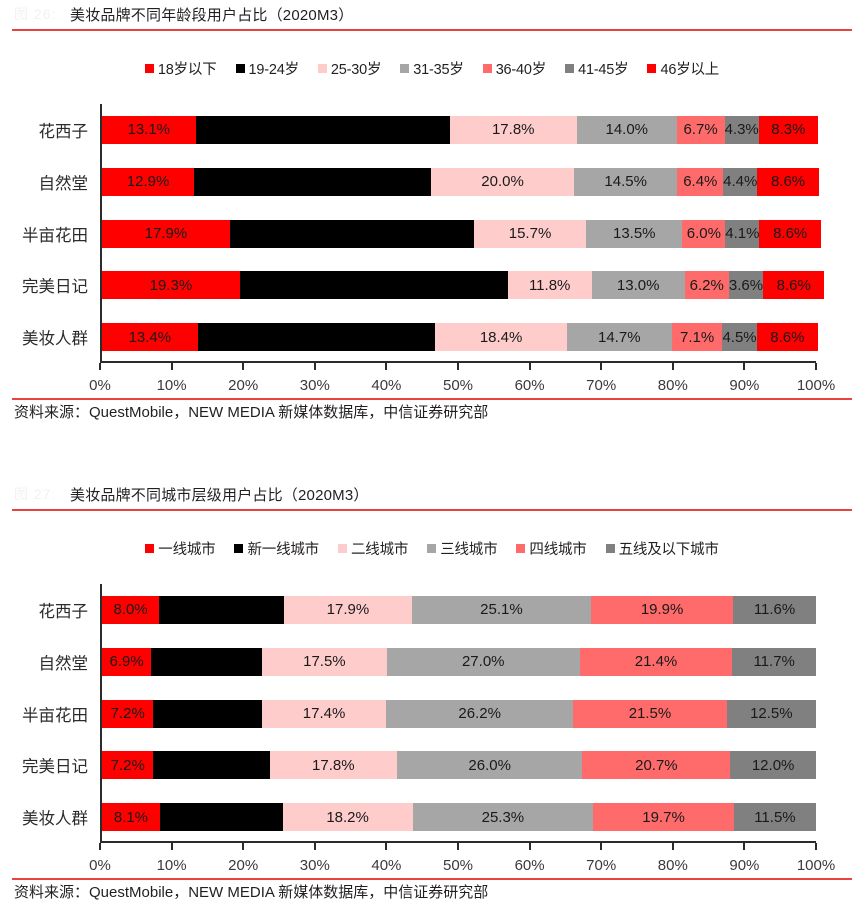 The width and height of the screenshot is (864, 920). What do you see at coordinates (746, 285) in the screenshot?
I see `bar-segment: 3.6%` at bounding box center [746, 285].